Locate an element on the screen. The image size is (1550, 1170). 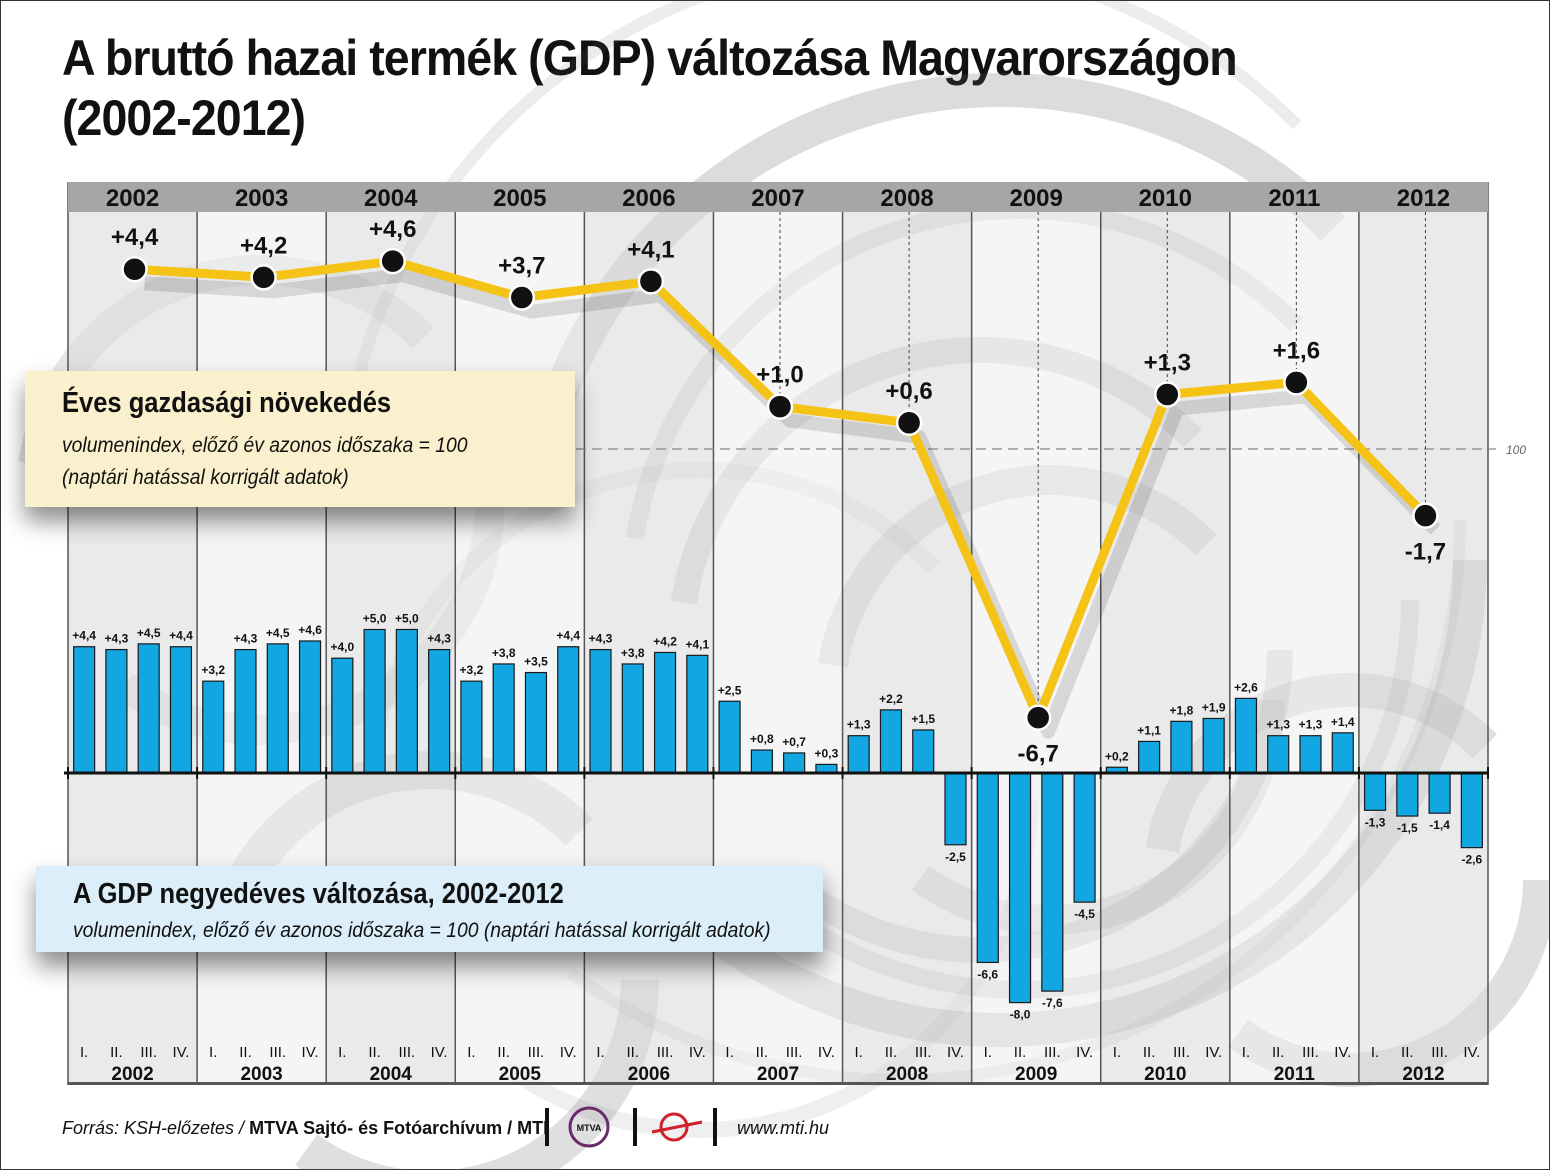
annual-point-label: +4,2 is located at coordinates (263, 245).